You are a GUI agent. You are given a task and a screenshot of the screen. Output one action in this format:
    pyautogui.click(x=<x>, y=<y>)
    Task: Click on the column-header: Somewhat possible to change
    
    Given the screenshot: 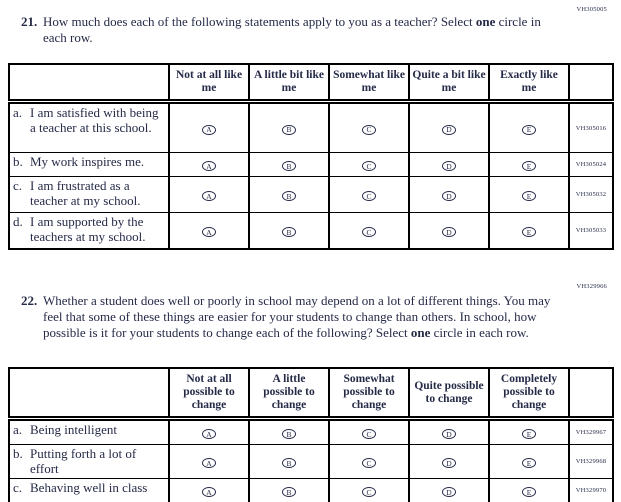 What is the action you would take?
    pyautogui.click(x=369, y=394)
    